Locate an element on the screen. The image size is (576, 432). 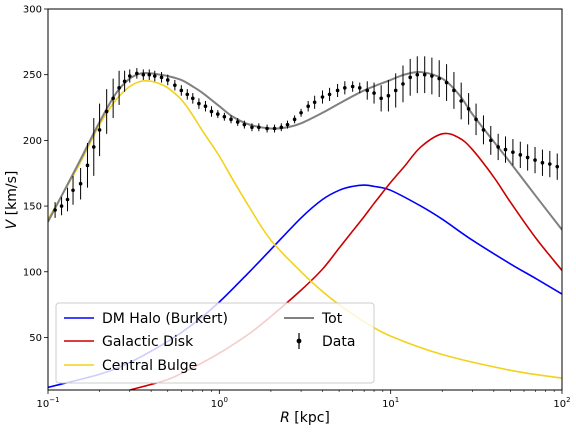
y-tick-label: 50 is located at coordinates (35, 338).